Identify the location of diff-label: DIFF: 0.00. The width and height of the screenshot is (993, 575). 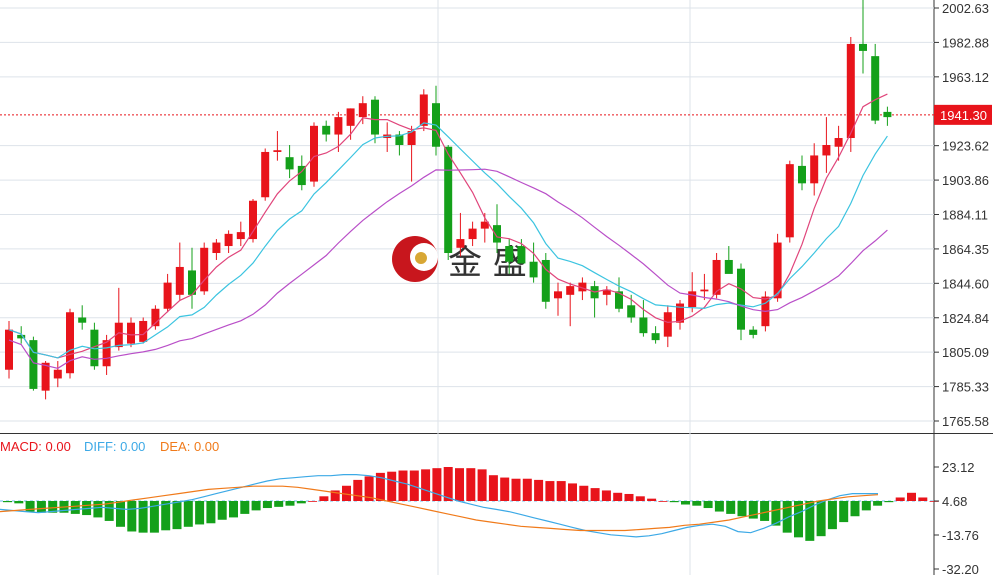
(114, 446).